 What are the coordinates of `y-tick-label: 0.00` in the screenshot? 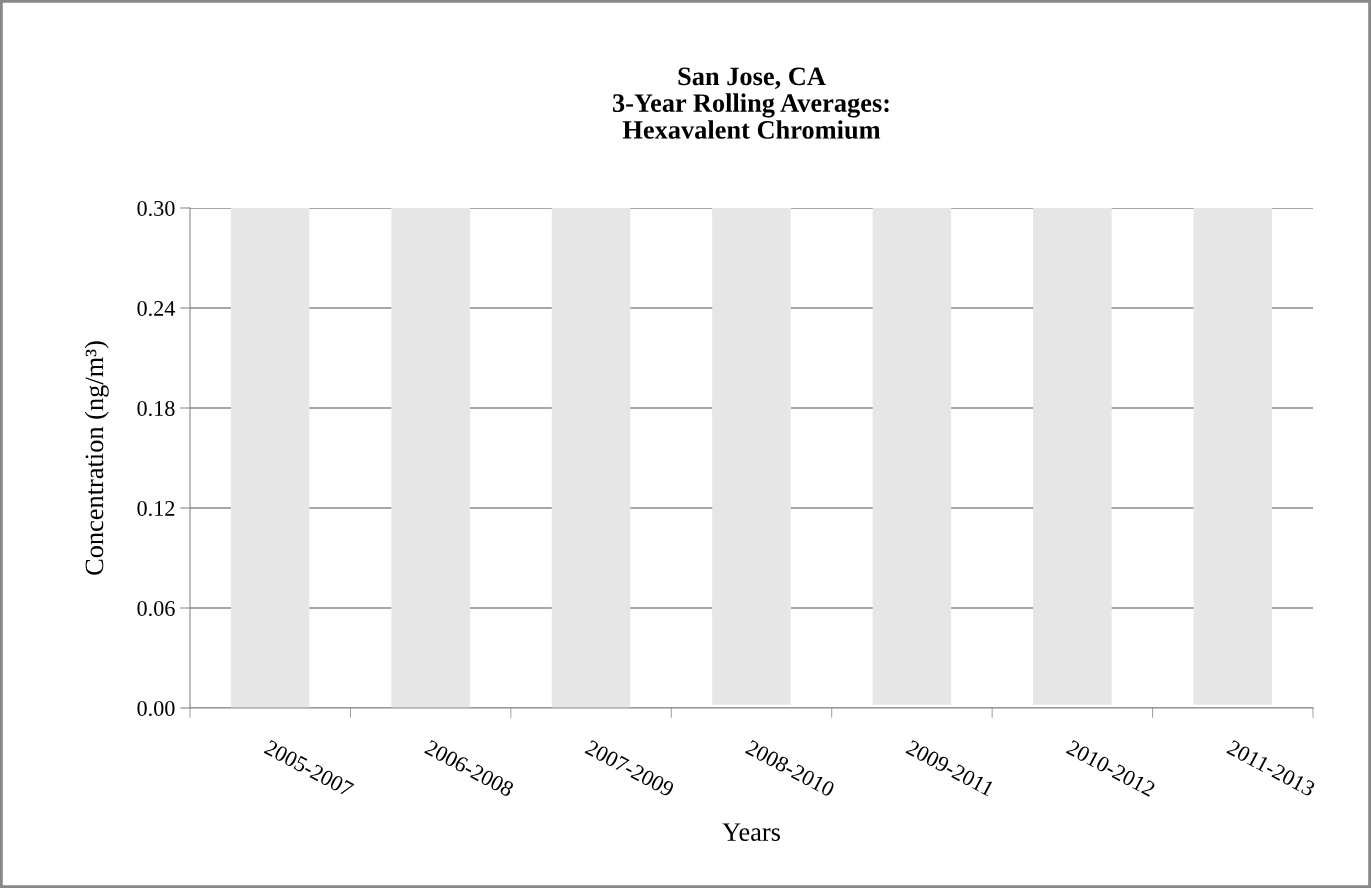 It's located at (156, 708).